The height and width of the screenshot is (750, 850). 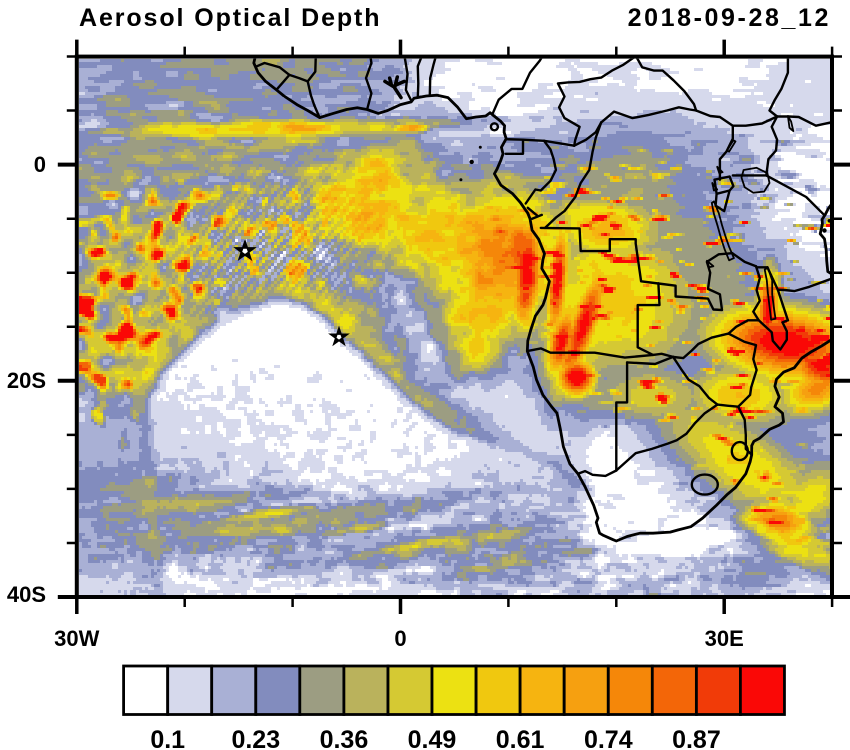 I want to click on svg-text: Aerosol Optical Depth, so click(x=230, y=18).